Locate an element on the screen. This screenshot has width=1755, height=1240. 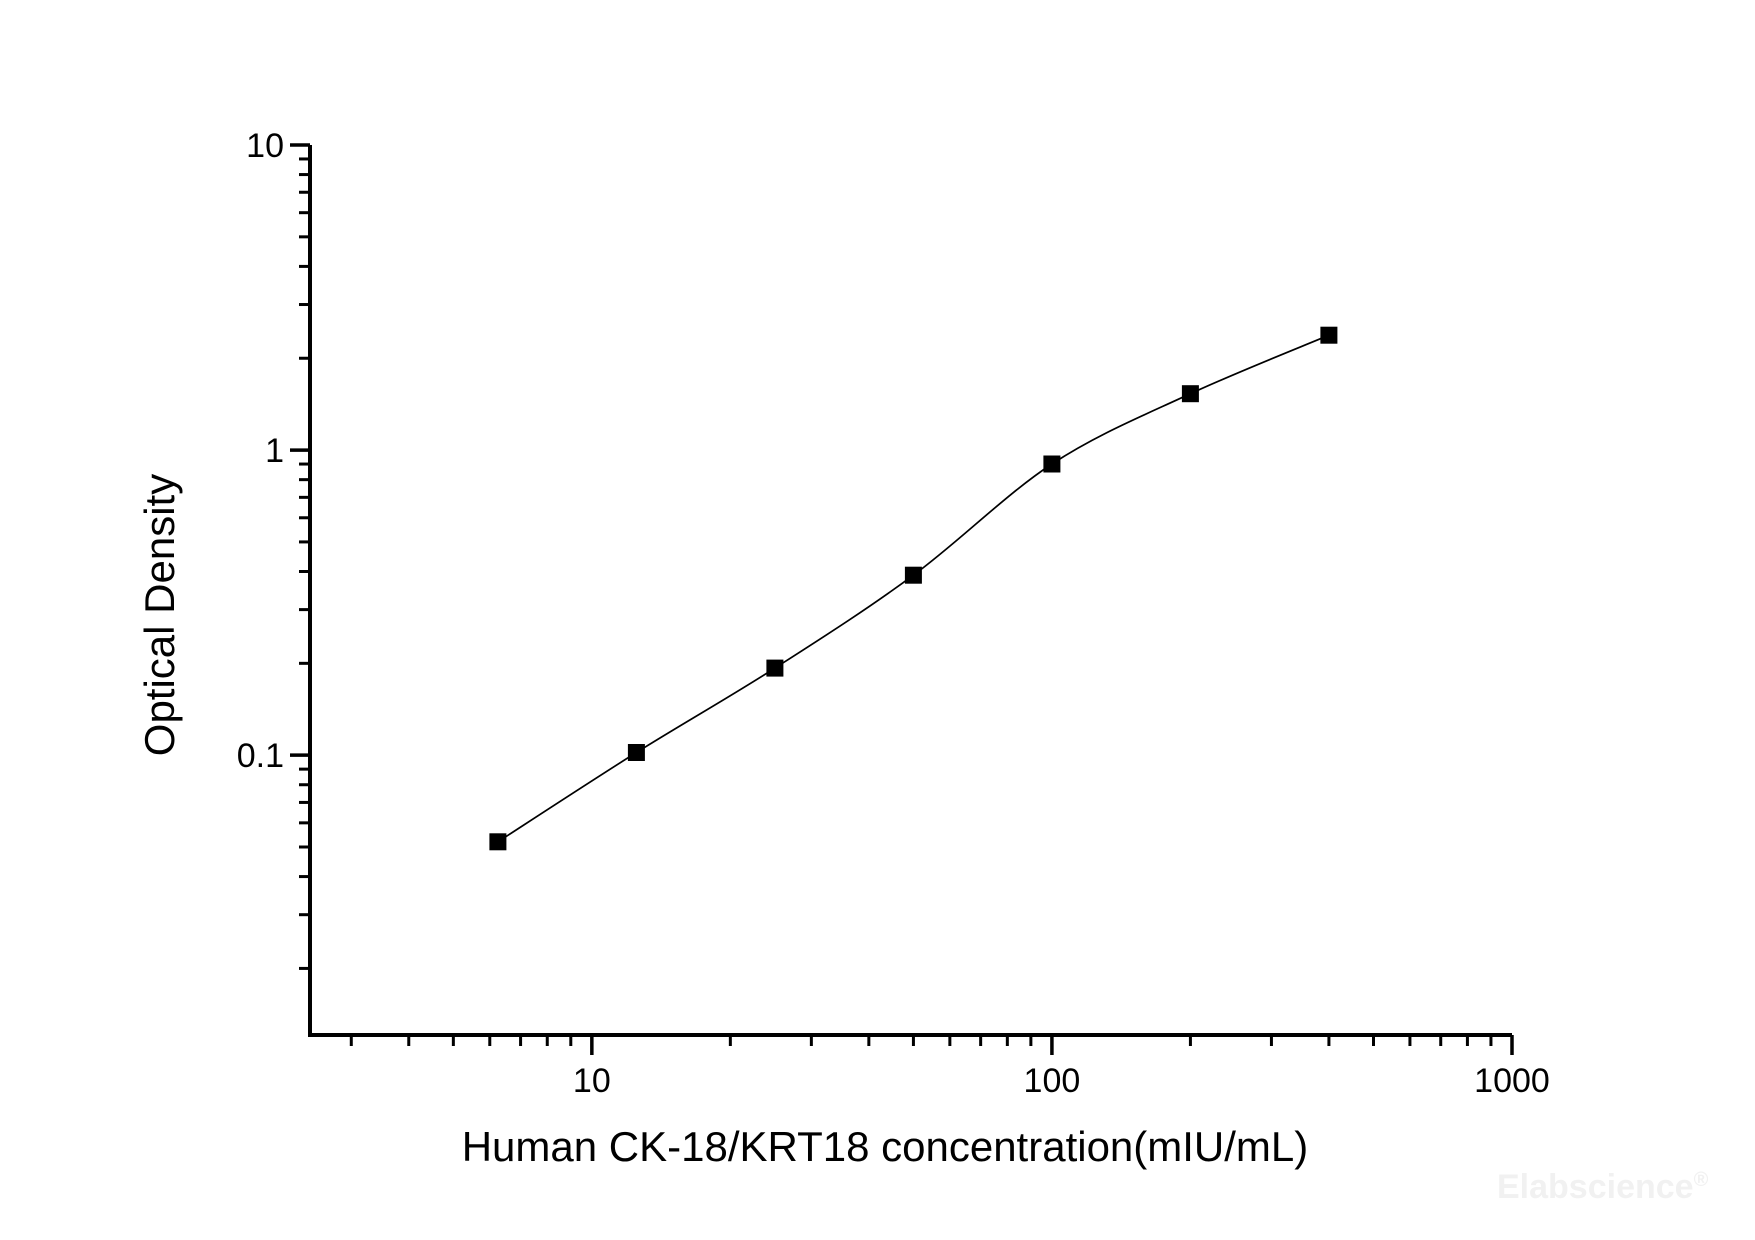
x-axis-title: Human CK-18/KRT18 concentration(mIU/mL) is located at coordinates (885, 1146).